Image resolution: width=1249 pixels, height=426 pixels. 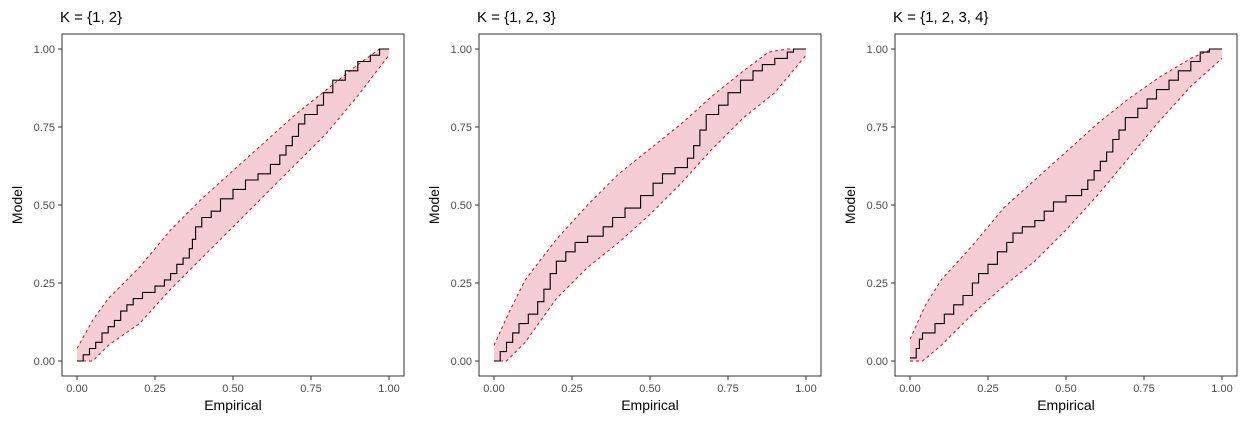 I want to click on chart-title: K = {1, 2}, so click(x=91, y=17).